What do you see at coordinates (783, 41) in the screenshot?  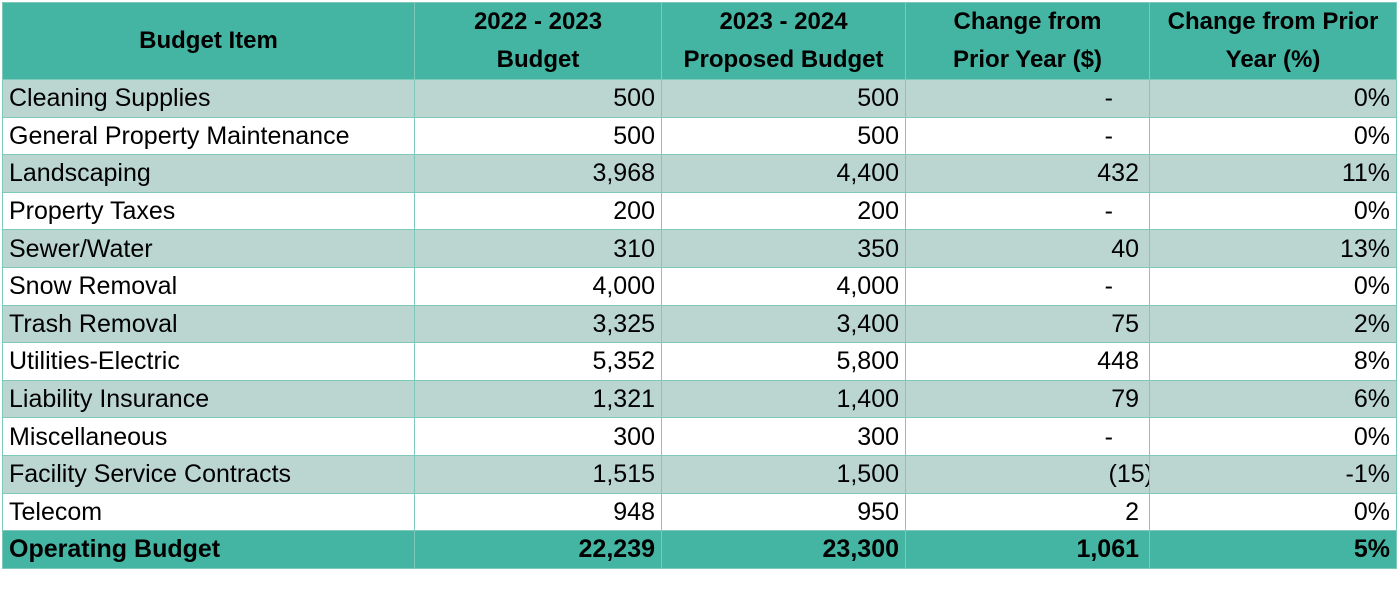 I see `header-2023-proposed-budget: 2023 - 2024 Proposed Budget` at bounding box center [783, 41].